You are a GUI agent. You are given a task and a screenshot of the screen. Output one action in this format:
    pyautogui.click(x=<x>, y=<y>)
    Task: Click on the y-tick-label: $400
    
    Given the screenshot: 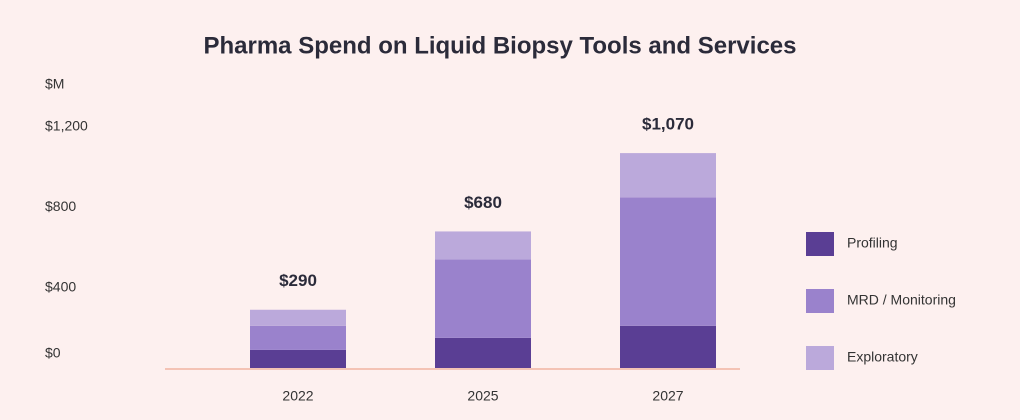 What is the action you would take?
    pyautogui.click(x=60, y=286)
    